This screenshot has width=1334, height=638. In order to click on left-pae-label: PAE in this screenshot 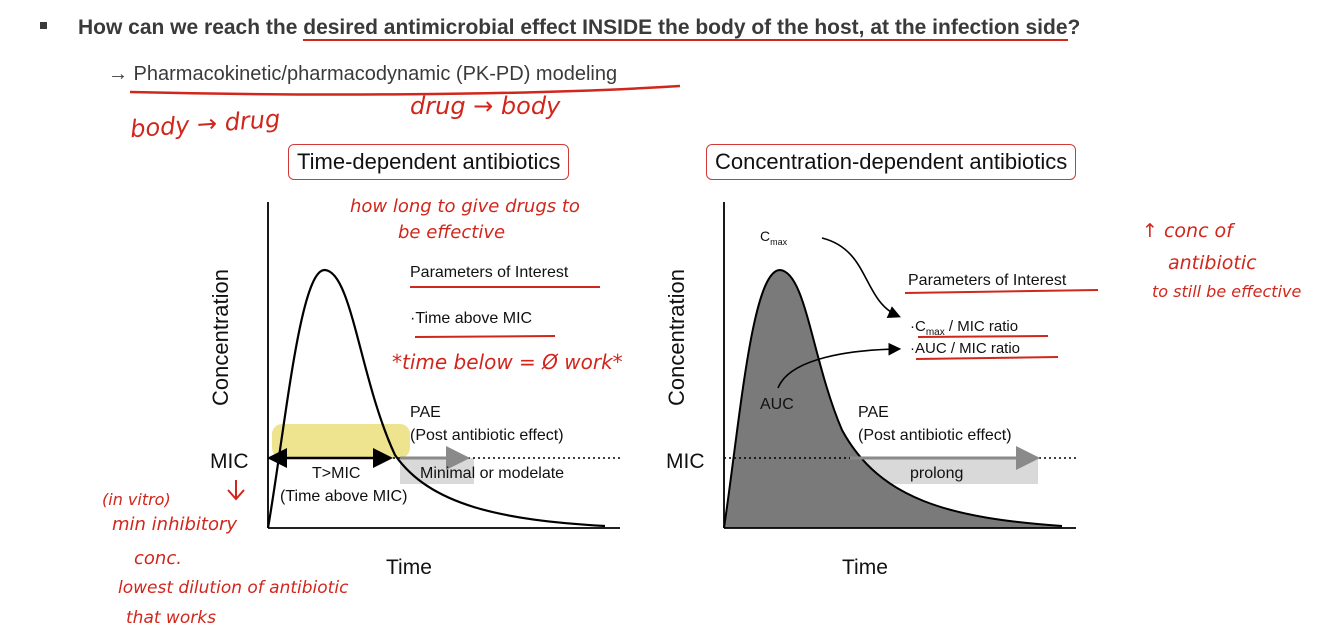, I will do `click(425, 412)`.